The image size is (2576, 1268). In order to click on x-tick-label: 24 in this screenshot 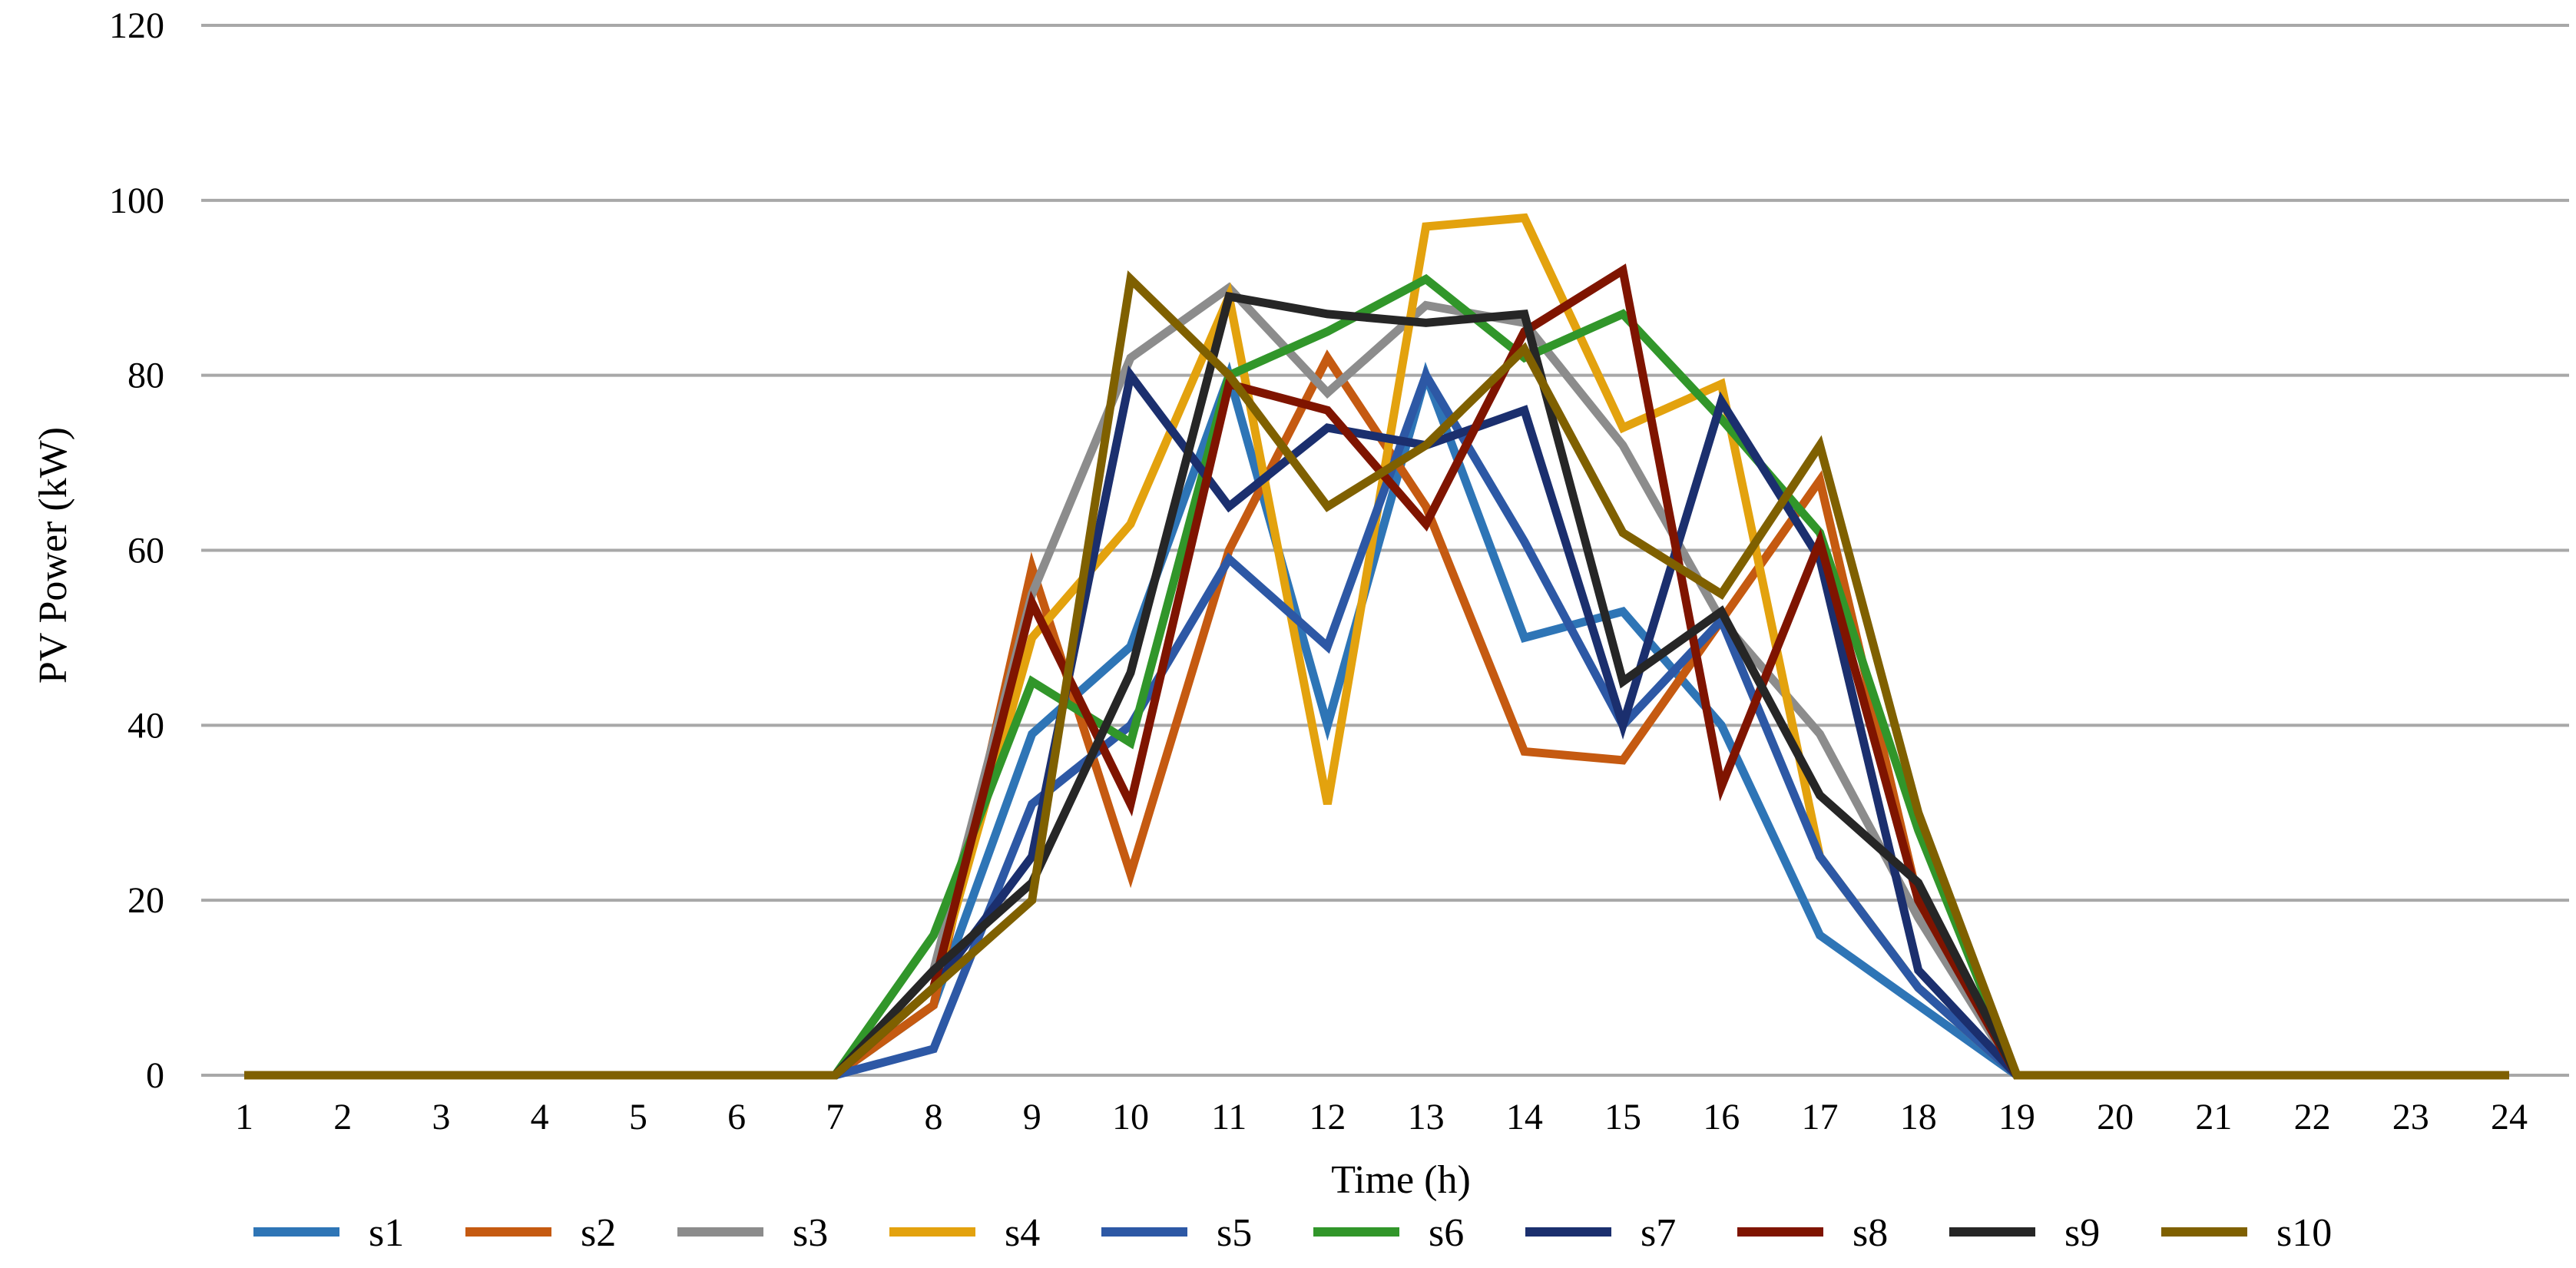, I will do `click(2509, 1117)`.